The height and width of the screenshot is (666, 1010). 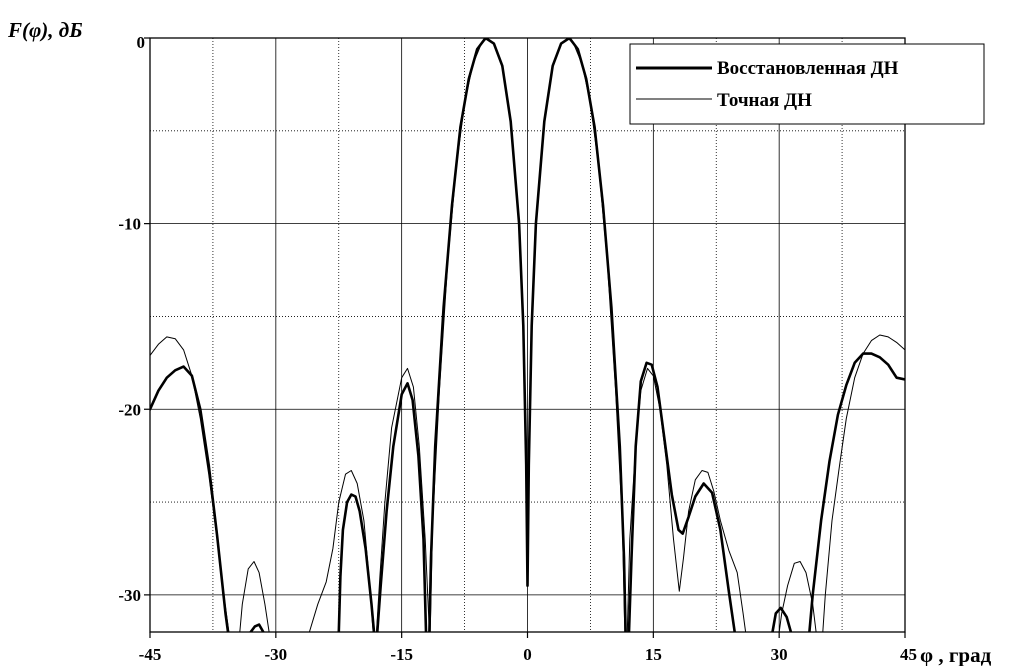 I want to click on legend-label-exact: Точная ДН, so click(x=764, y=100).